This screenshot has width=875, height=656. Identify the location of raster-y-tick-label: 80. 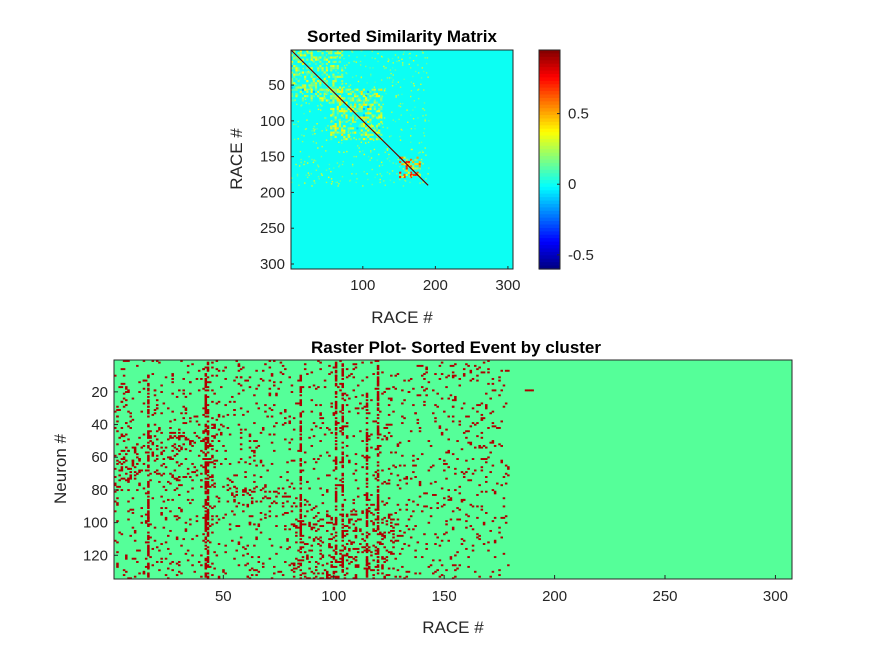
(99, 490).